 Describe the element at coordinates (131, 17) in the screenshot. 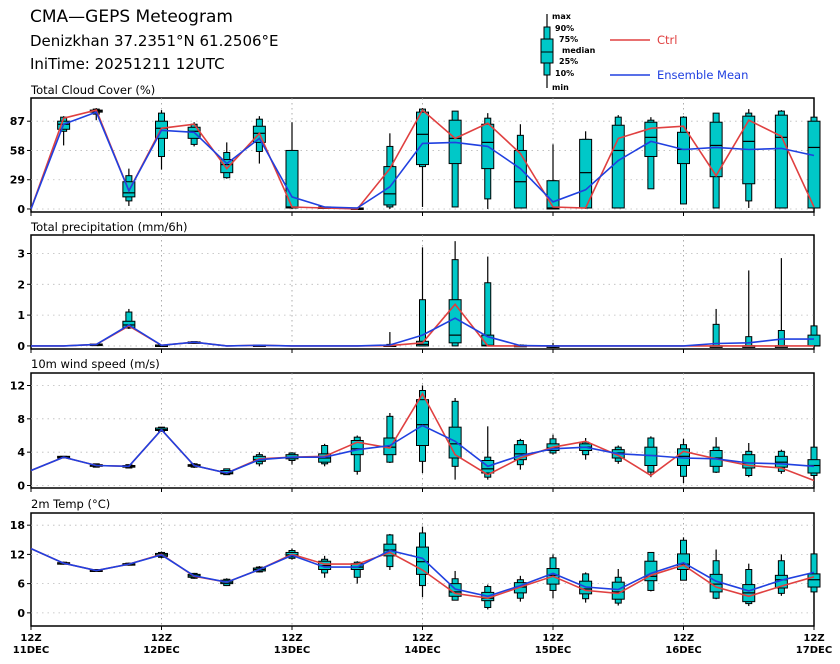

I see `chart-title: CMA—GEPS Meteogram` at that location.